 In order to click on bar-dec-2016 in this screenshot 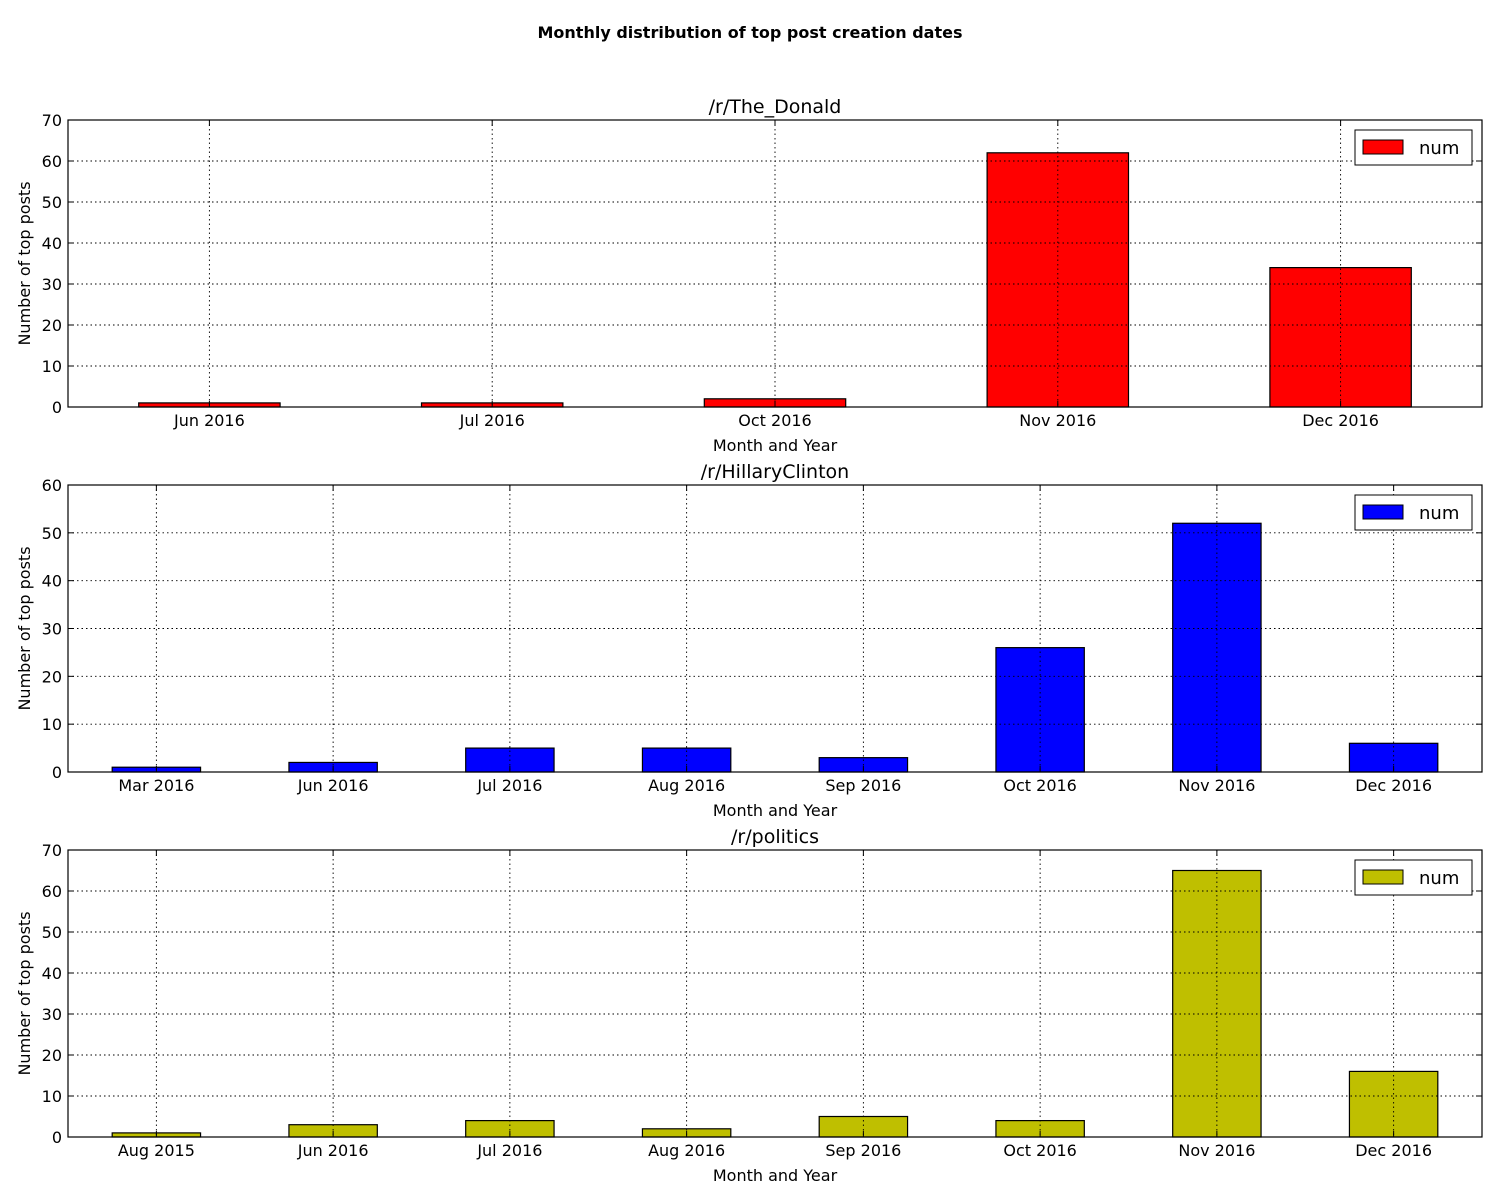, I will do `click(1393, 1104)`.